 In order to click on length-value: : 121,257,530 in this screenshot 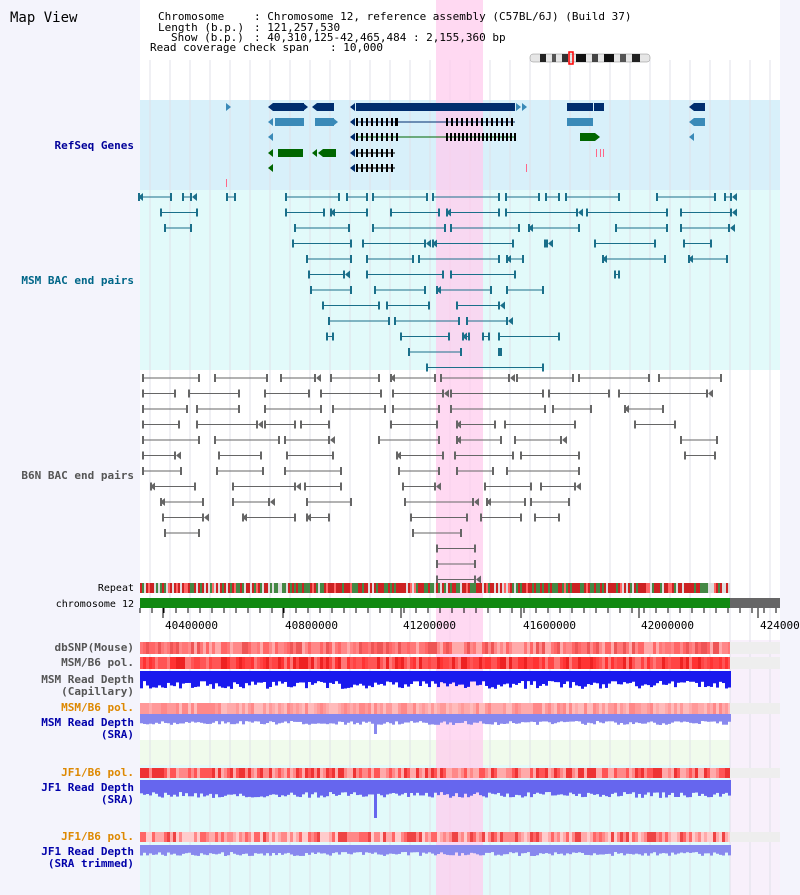, I will do `click(297, 27)`.